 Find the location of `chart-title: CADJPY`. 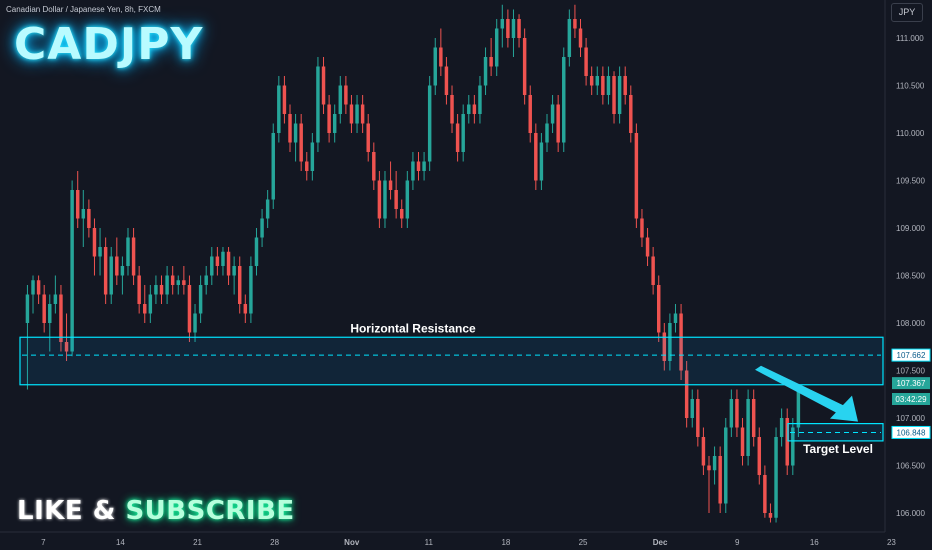

chart-title: CADJPY is located at coordinates (109, 44).